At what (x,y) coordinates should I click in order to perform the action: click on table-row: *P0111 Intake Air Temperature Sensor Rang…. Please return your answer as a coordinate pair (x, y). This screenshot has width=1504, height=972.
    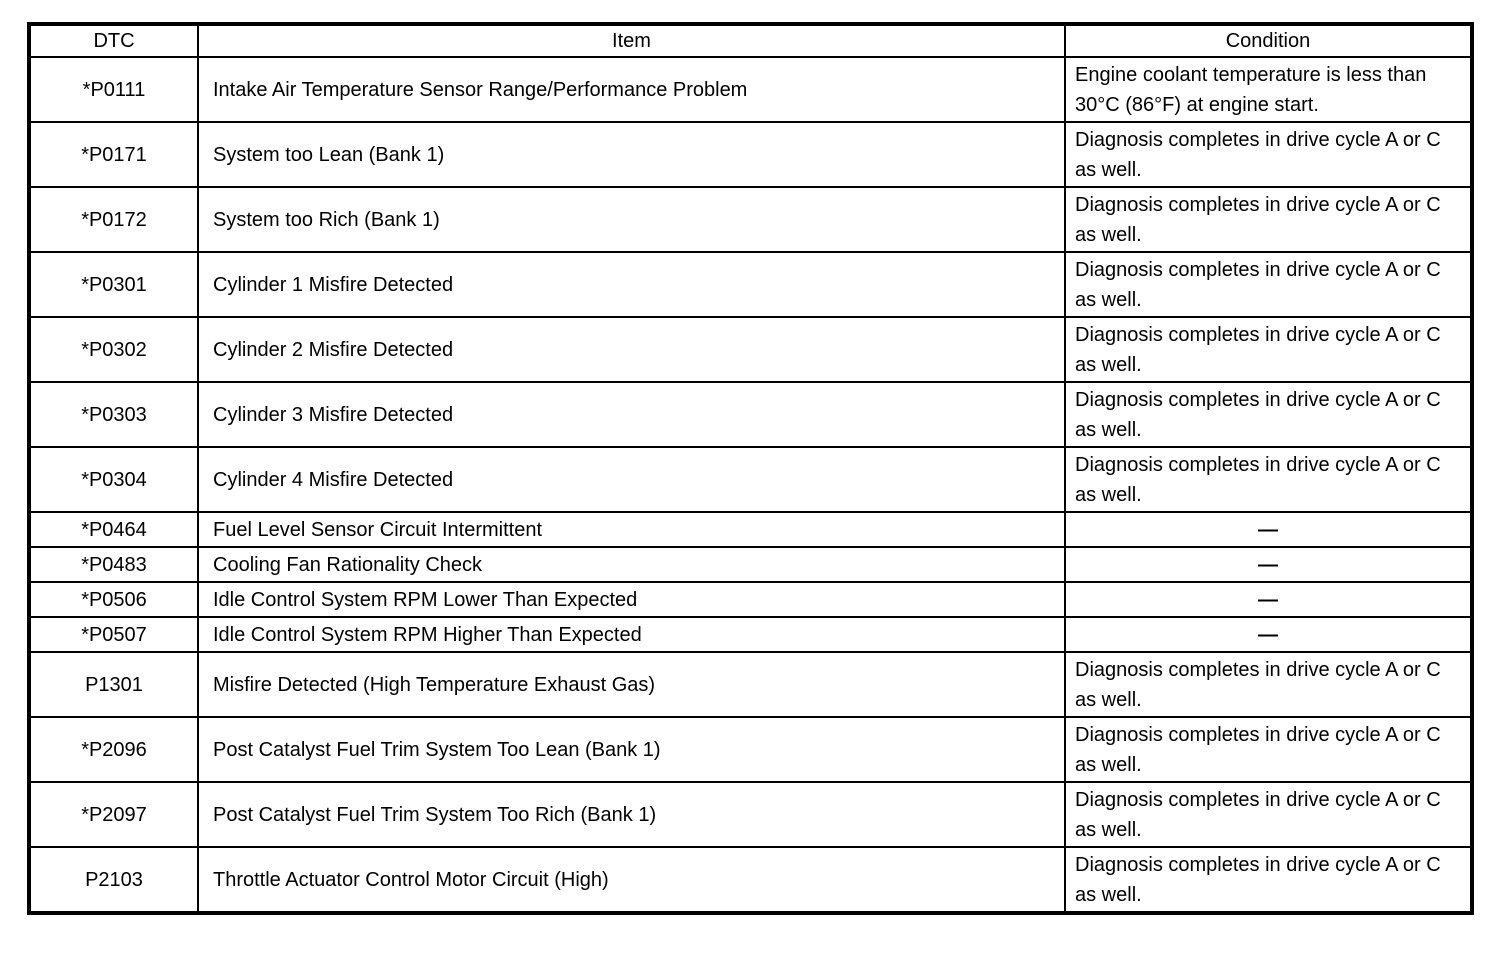
    Looking at the image, I should click on (750, 89).